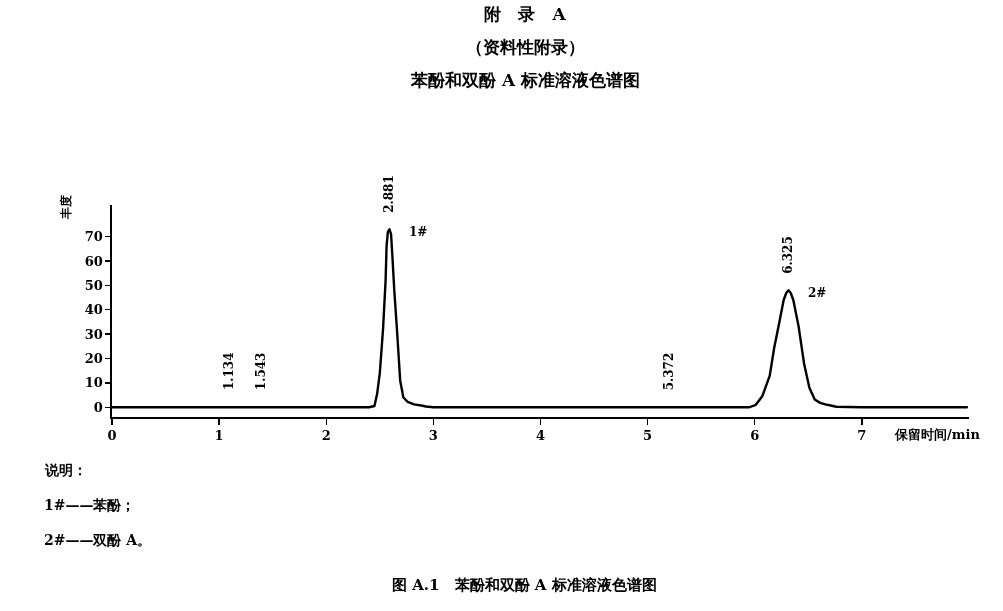 This screenshot has height=611, width=1003. Describe the element at coordinates (525, 47) in the screenshot. I see `chart-subtitle: （资料性附录）` at that location.